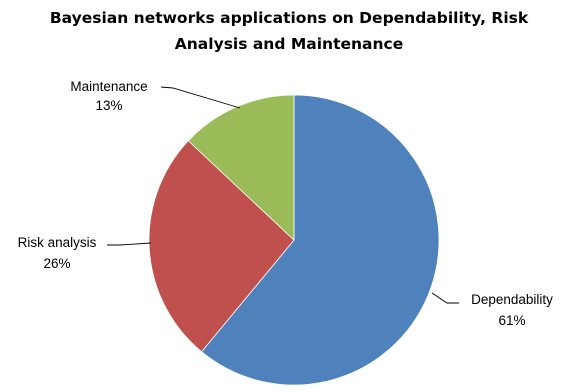  What do you see at coordinates (289, 44) in the screenshot?
I see `chart-title-line-2: Analysis and Maintenance` at bounding box center [289, 44].